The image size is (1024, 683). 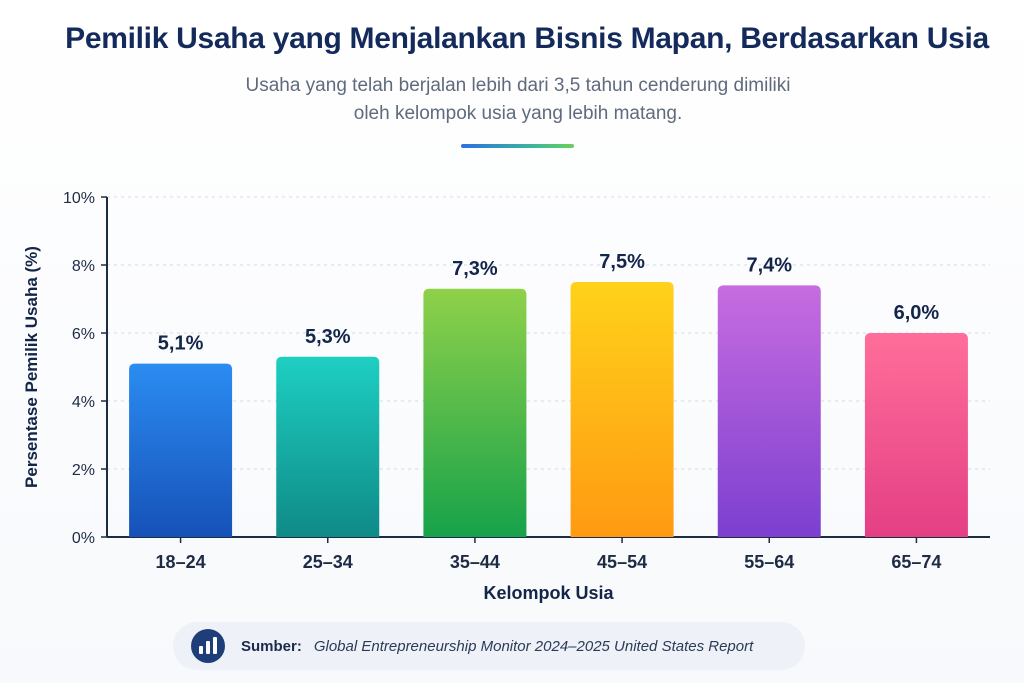 I want to click on data-label: 7,5%, so click(x=622, y=262).